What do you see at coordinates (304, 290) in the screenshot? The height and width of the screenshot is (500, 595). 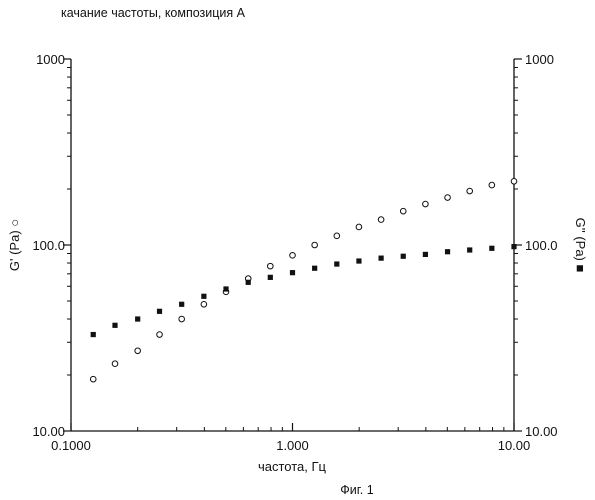 I see `series-g-double-prime` at bounding box center [304, 290].